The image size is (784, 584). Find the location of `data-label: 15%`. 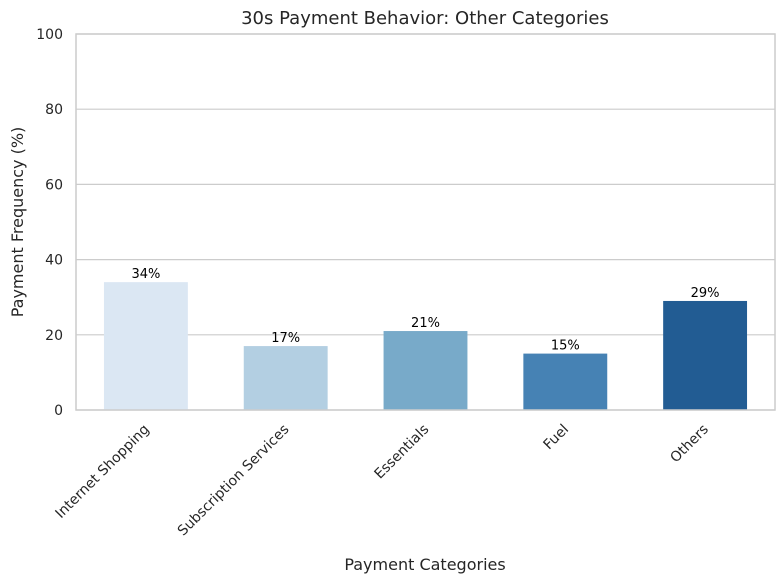

data-label: 15% is located at coordinates (565, 346).